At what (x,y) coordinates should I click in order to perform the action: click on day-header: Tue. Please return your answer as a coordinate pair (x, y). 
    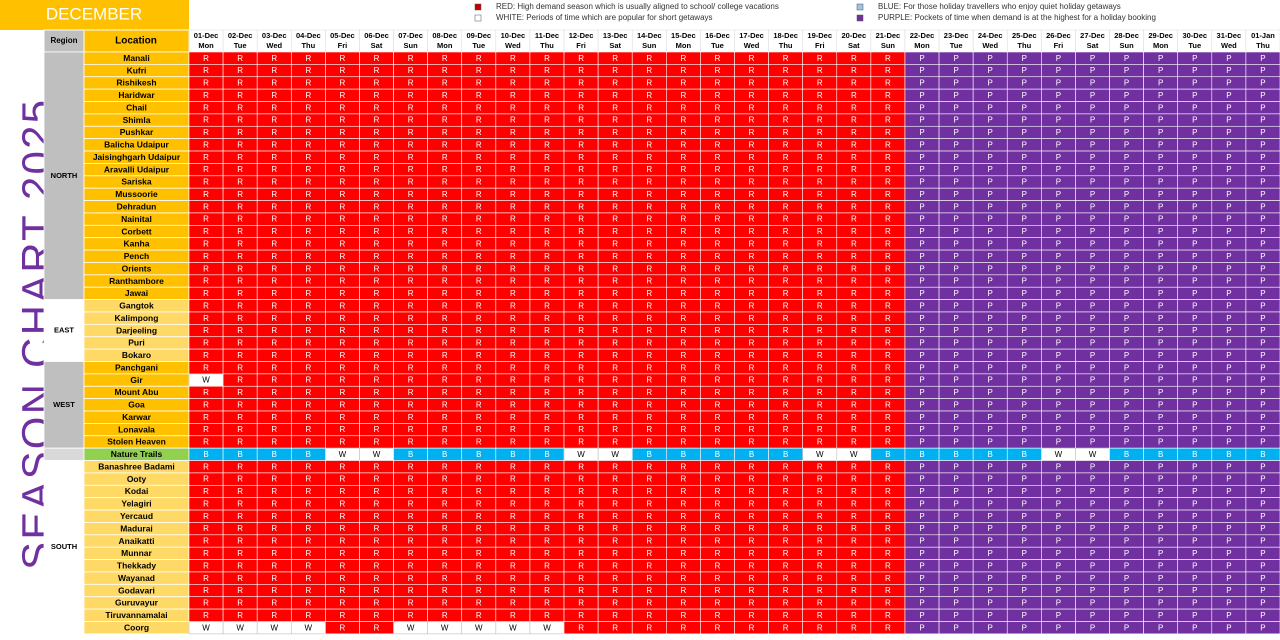
    Looking at the image, I should click on (478, 45).